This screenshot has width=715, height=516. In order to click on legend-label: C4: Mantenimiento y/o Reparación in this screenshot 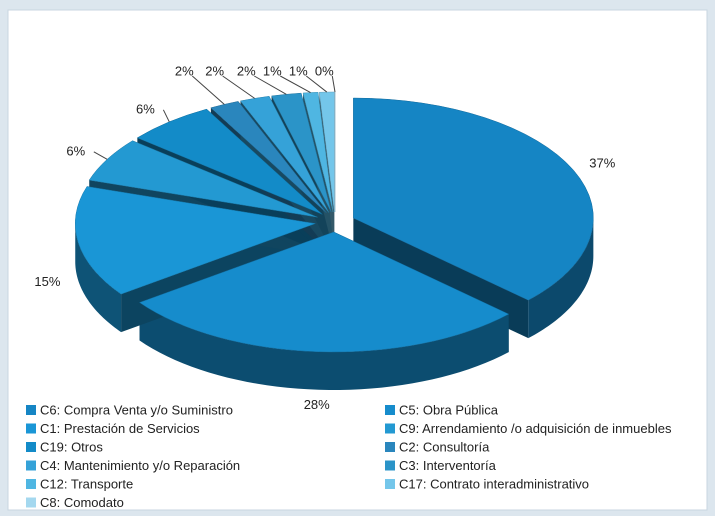, I will do `click(140, 465)`.